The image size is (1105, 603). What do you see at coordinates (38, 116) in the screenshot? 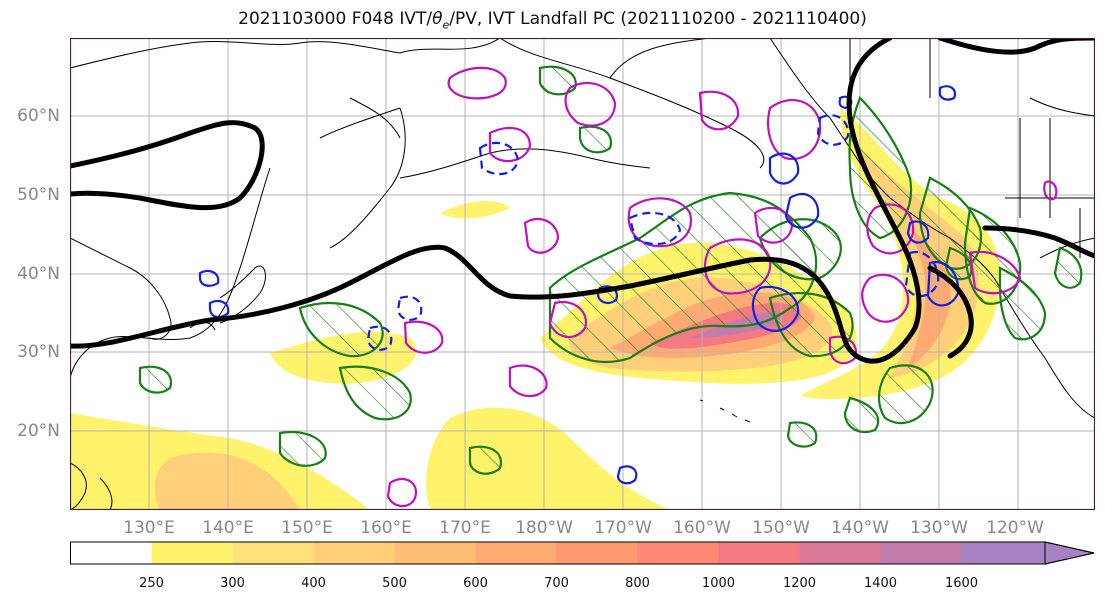
I see `lat-label: 60°N` at bounding box center [38, 116].